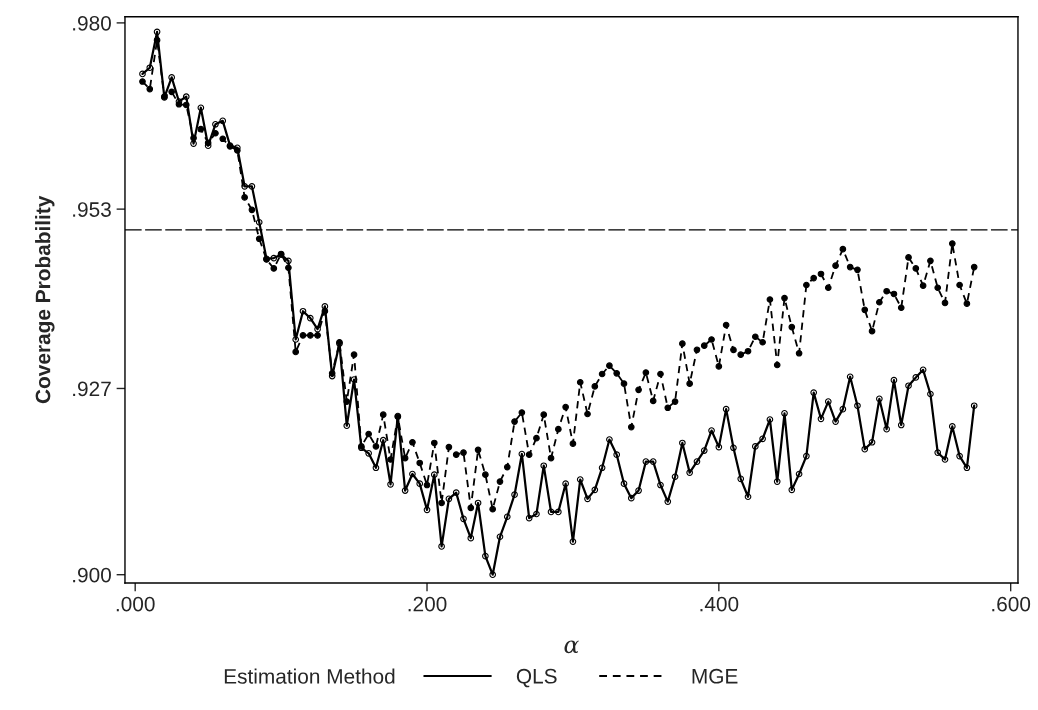  What do you see at coordinates (715, 676) in the screenshot?
I see `legend-label: MGE` at bounding box center [715, 676].